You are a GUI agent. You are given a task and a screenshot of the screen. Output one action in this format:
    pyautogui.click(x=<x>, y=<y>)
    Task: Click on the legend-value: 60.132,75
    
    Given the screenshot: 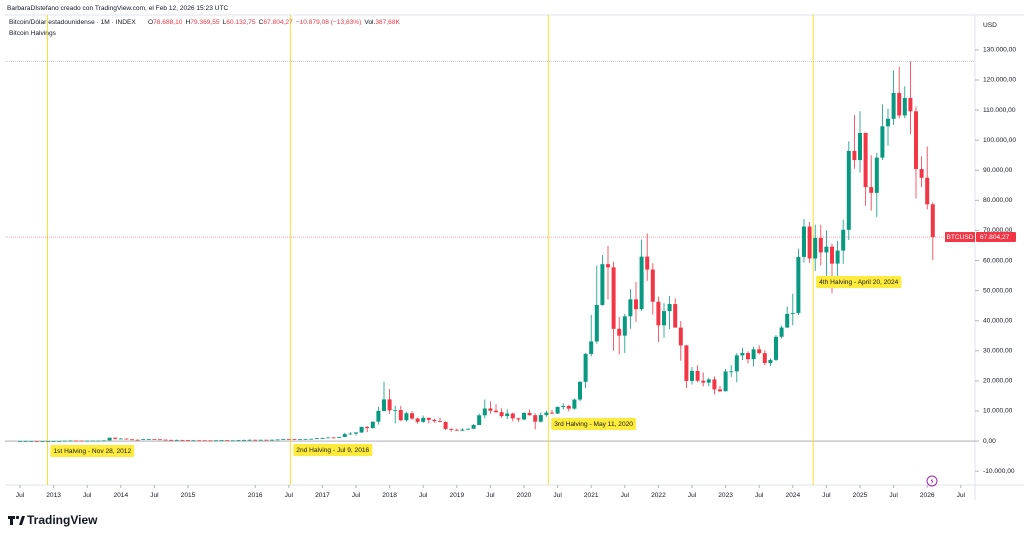 What is the action you would take?
    pyautogui.click(x=241, y=22)
    